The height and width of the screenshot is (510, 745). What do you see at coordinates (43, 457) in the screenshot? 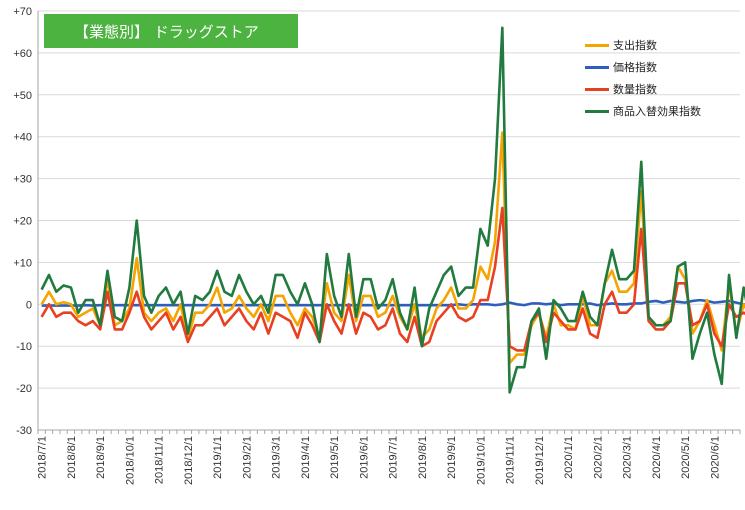
I see `x-tick-label: 2018/7/1` at bounding box center [43, 457].